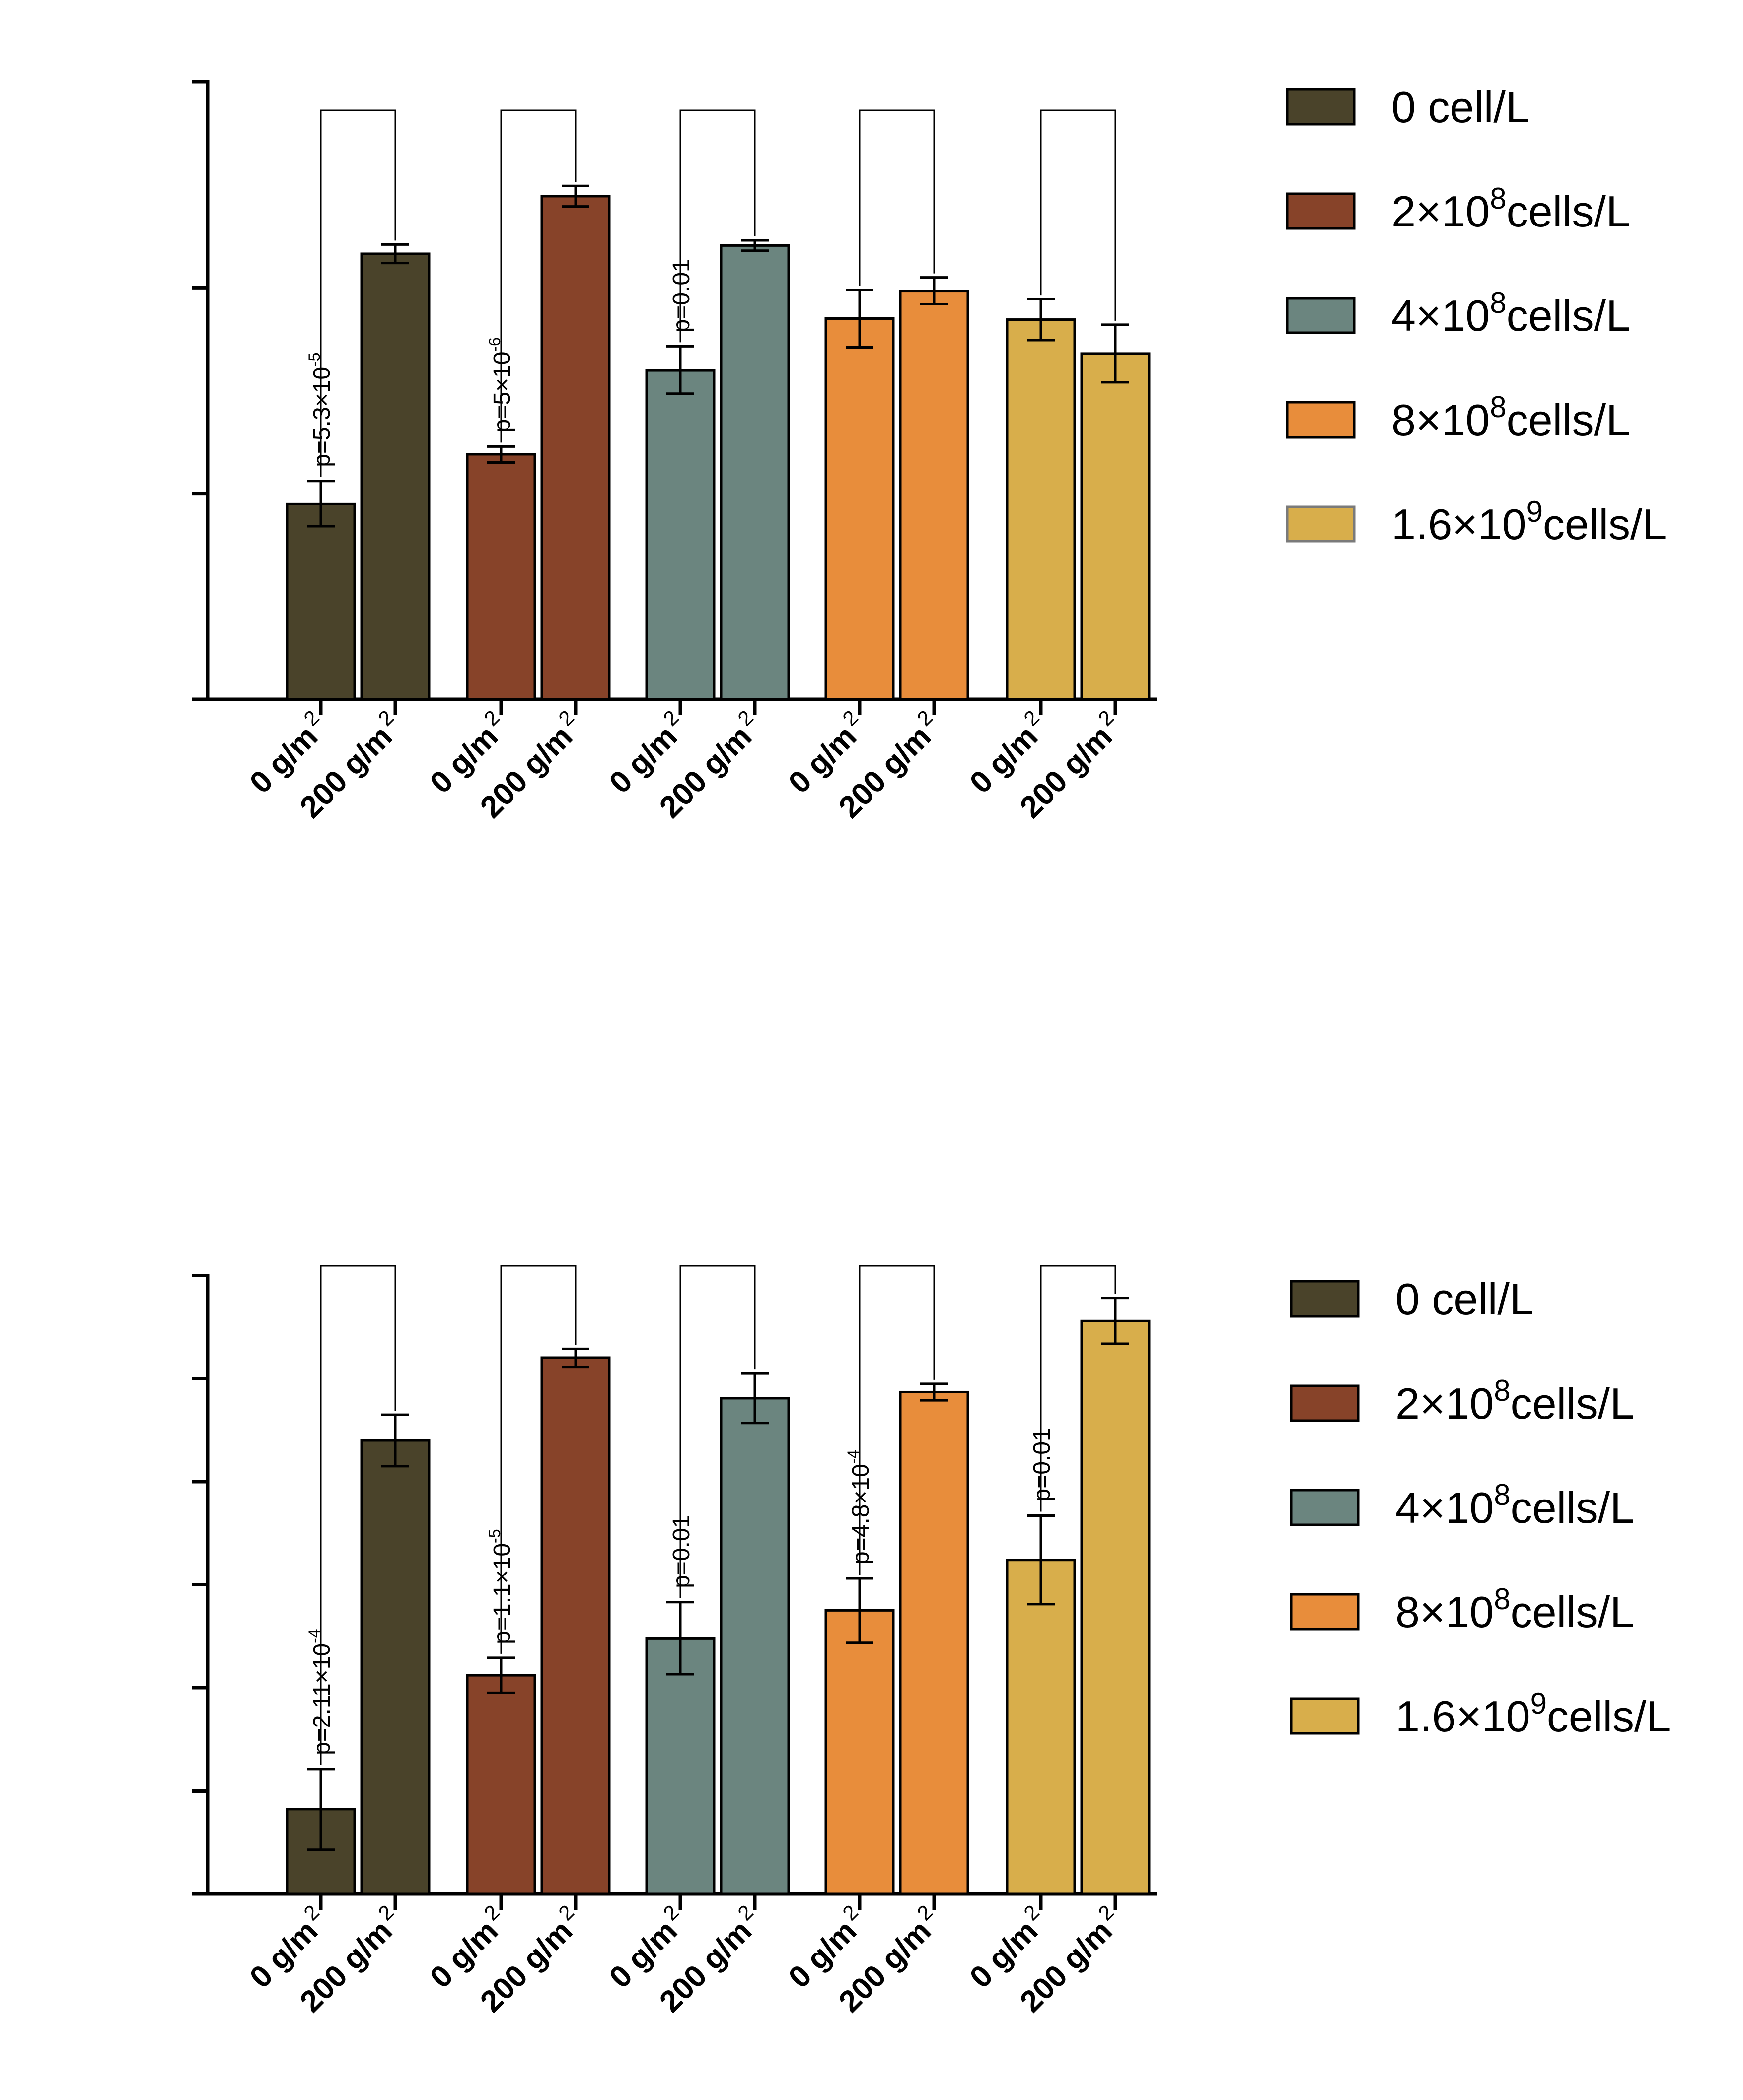 The width and height of the screenshot is (1743, 2100). I want to click on p-value-label: p=2.11×10-4, so click(320, 1692).